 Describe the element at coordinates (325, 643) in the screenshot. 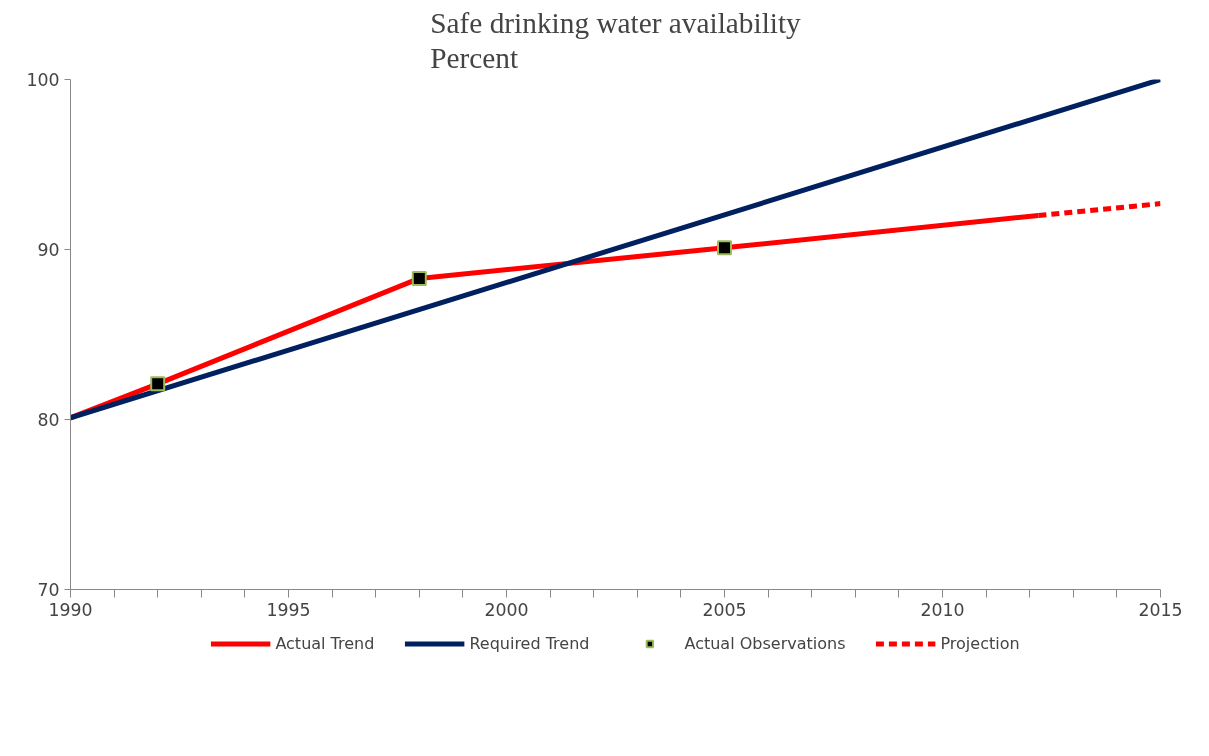

I see `legend-label: Actual Trend` at that location.